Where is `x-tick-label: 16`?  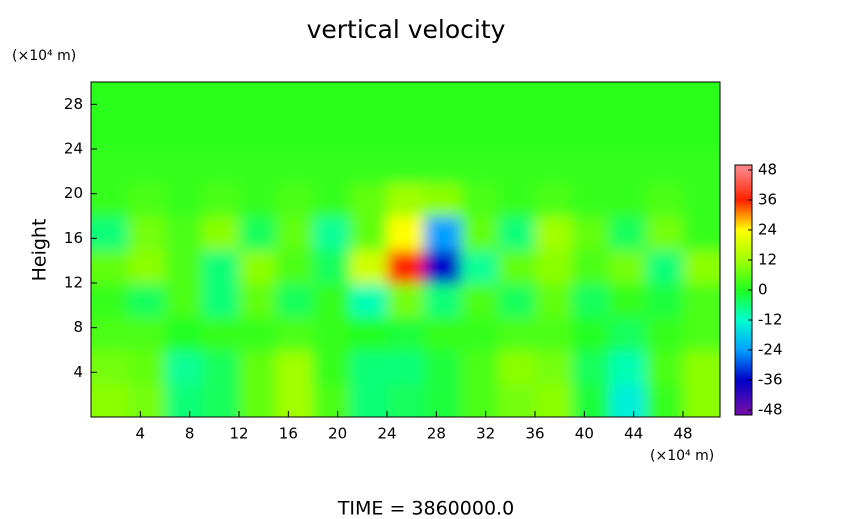
x-tick-label: 16 is located at coordinates (288, 434).